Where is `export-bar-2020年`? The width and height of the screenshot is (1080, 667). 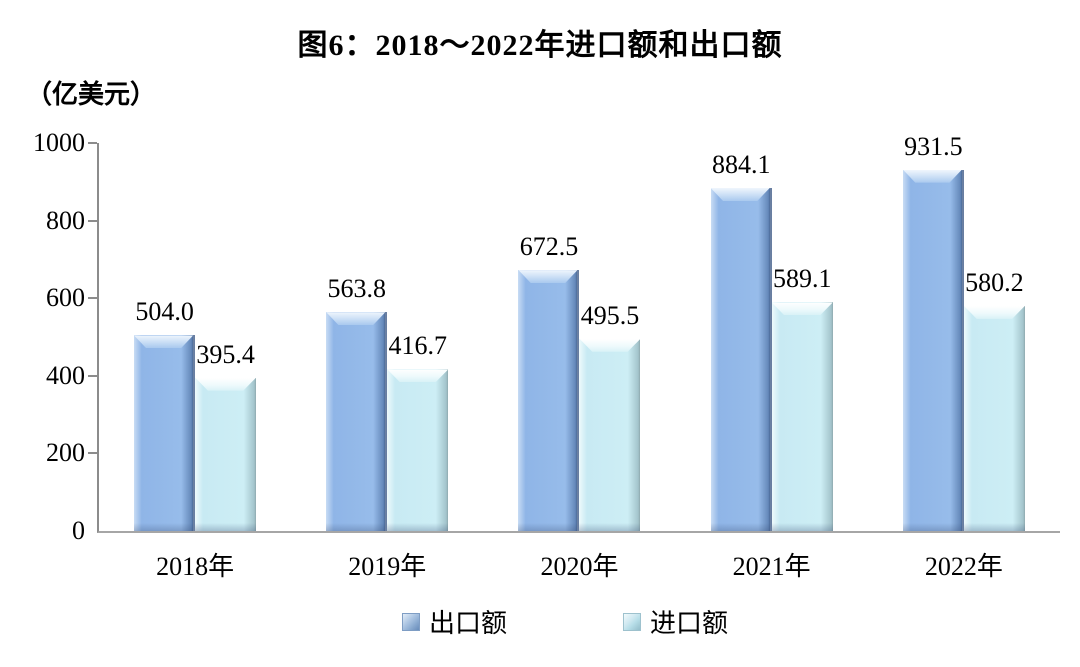 export-bar-2020年 is located at coordinates (549, 400).